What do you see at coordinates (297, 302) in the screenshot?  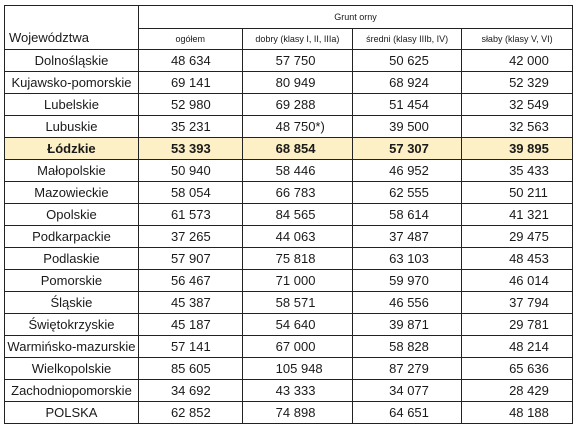 I see `good-soil-price-cell: 58 571` at bounding box center [297, 302].